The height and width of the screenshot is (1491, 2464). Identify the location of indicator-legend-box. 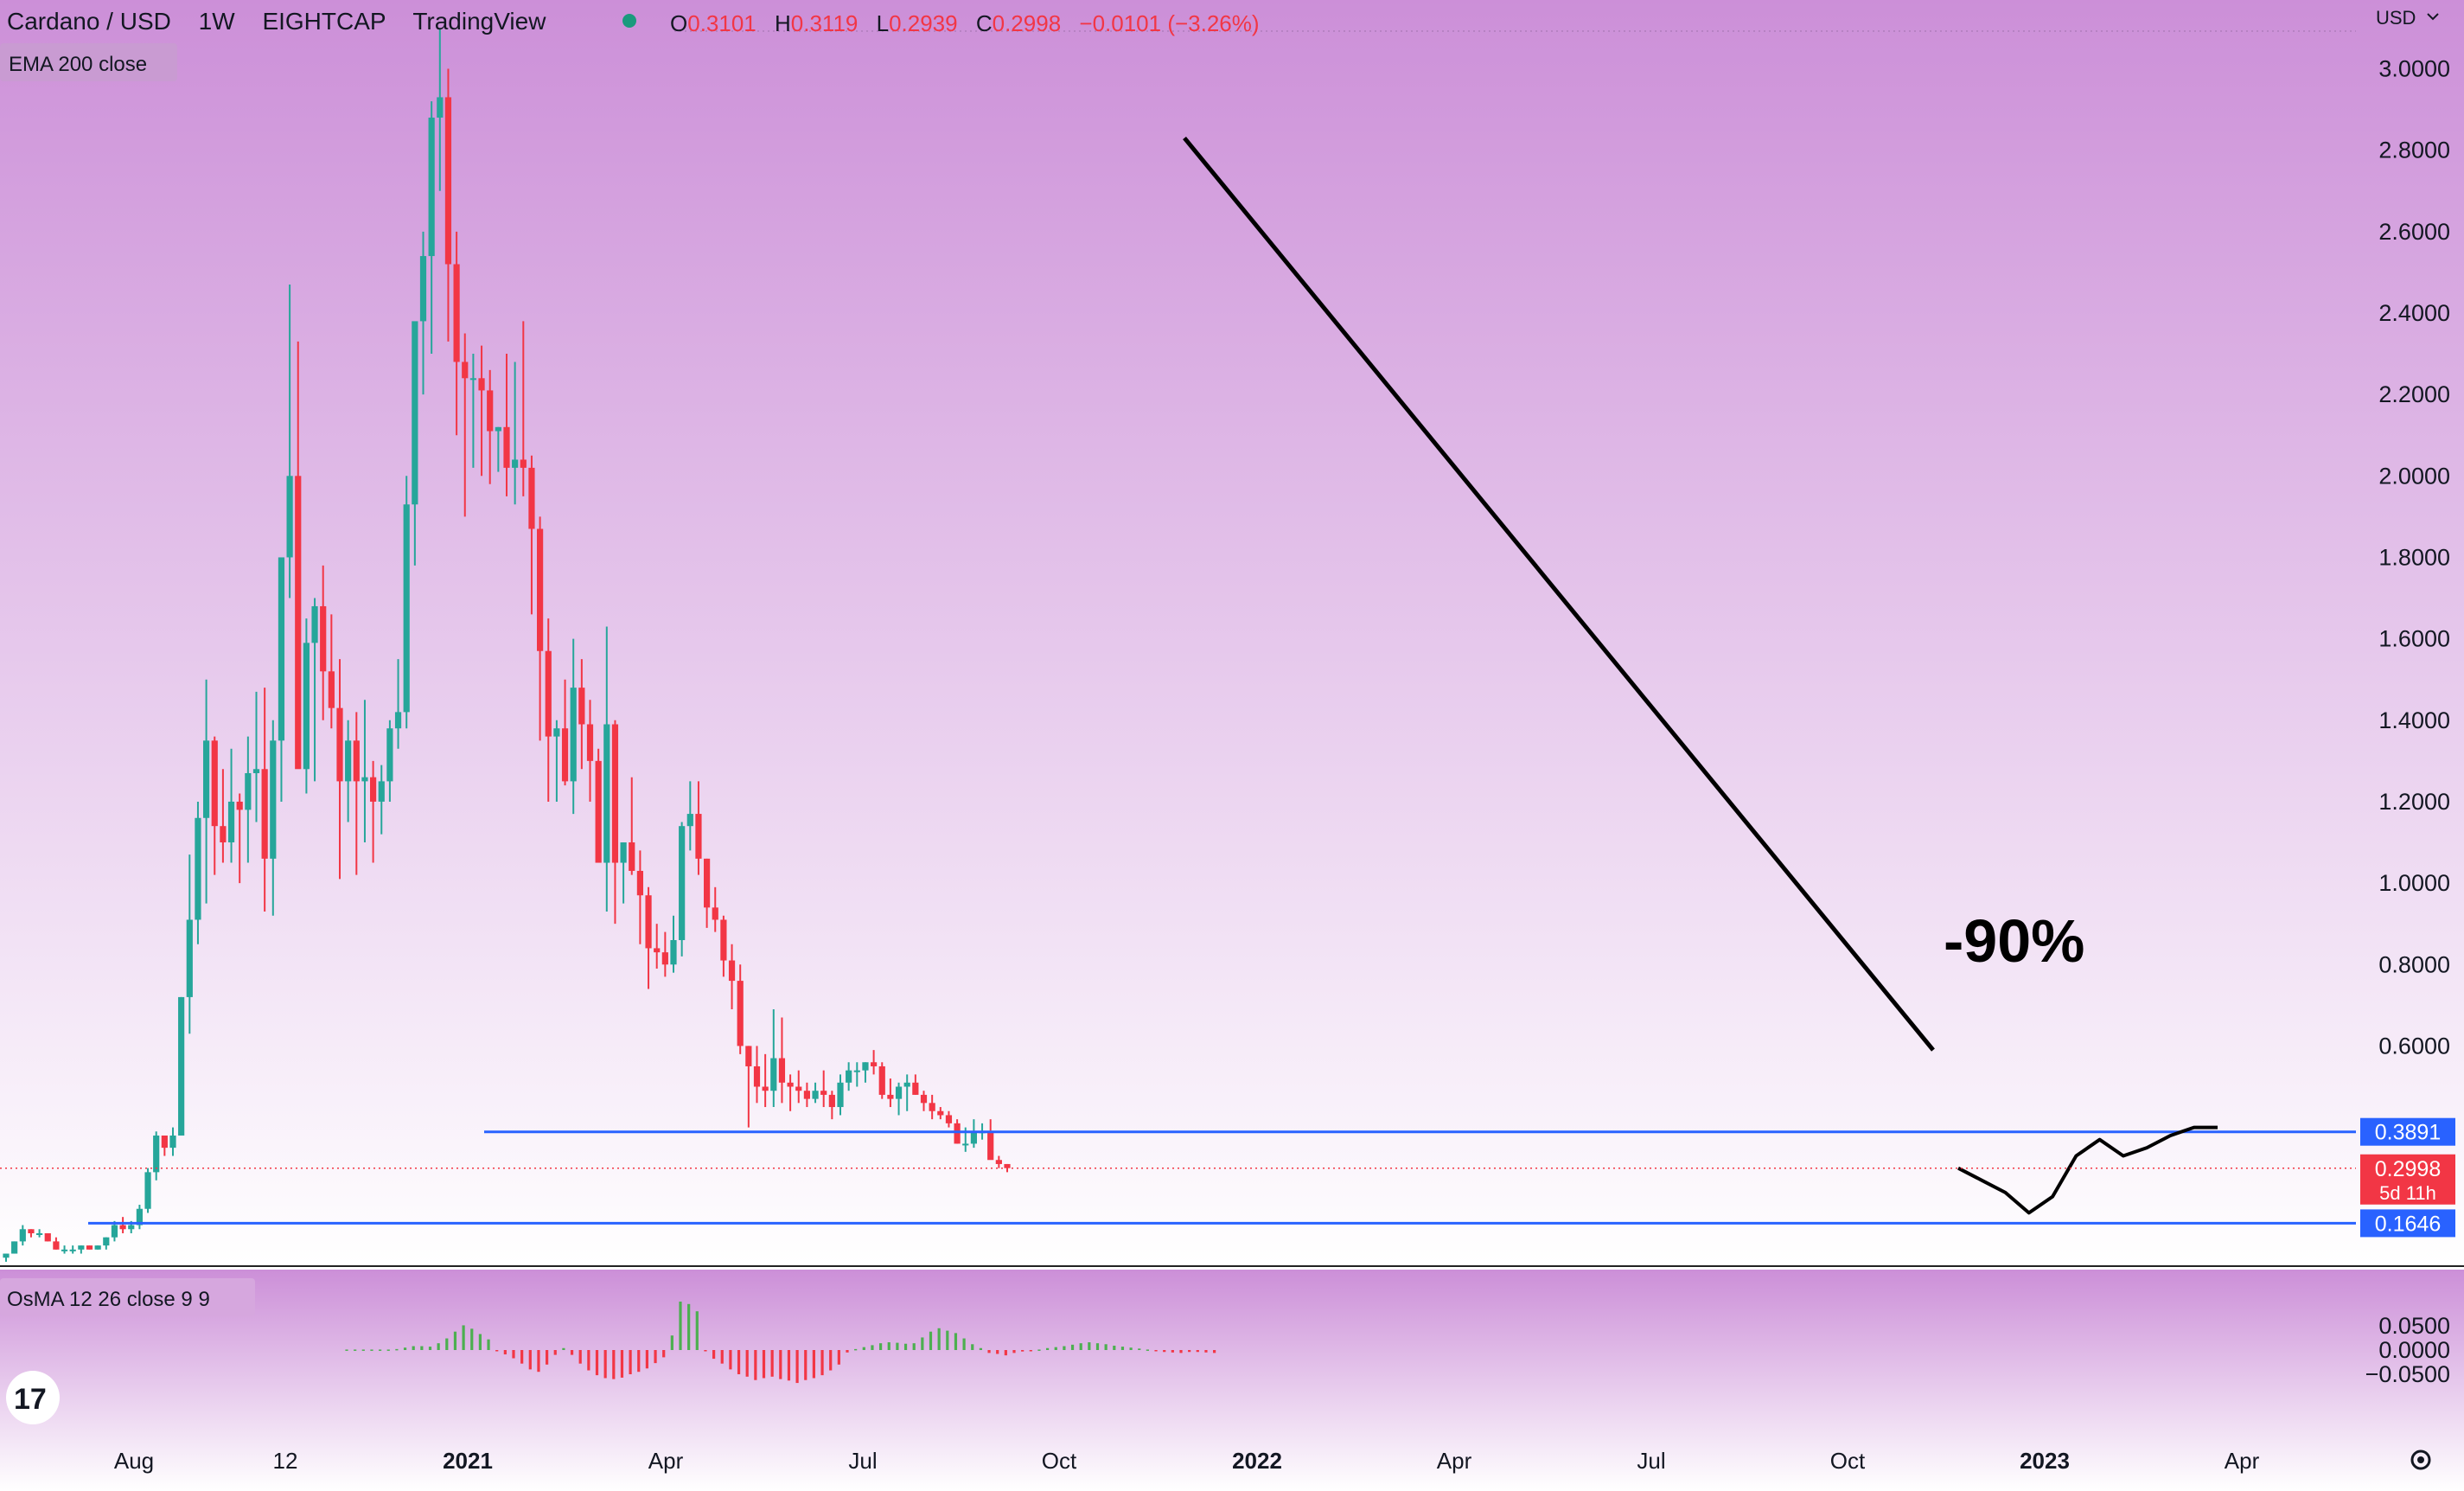
(88, 62).